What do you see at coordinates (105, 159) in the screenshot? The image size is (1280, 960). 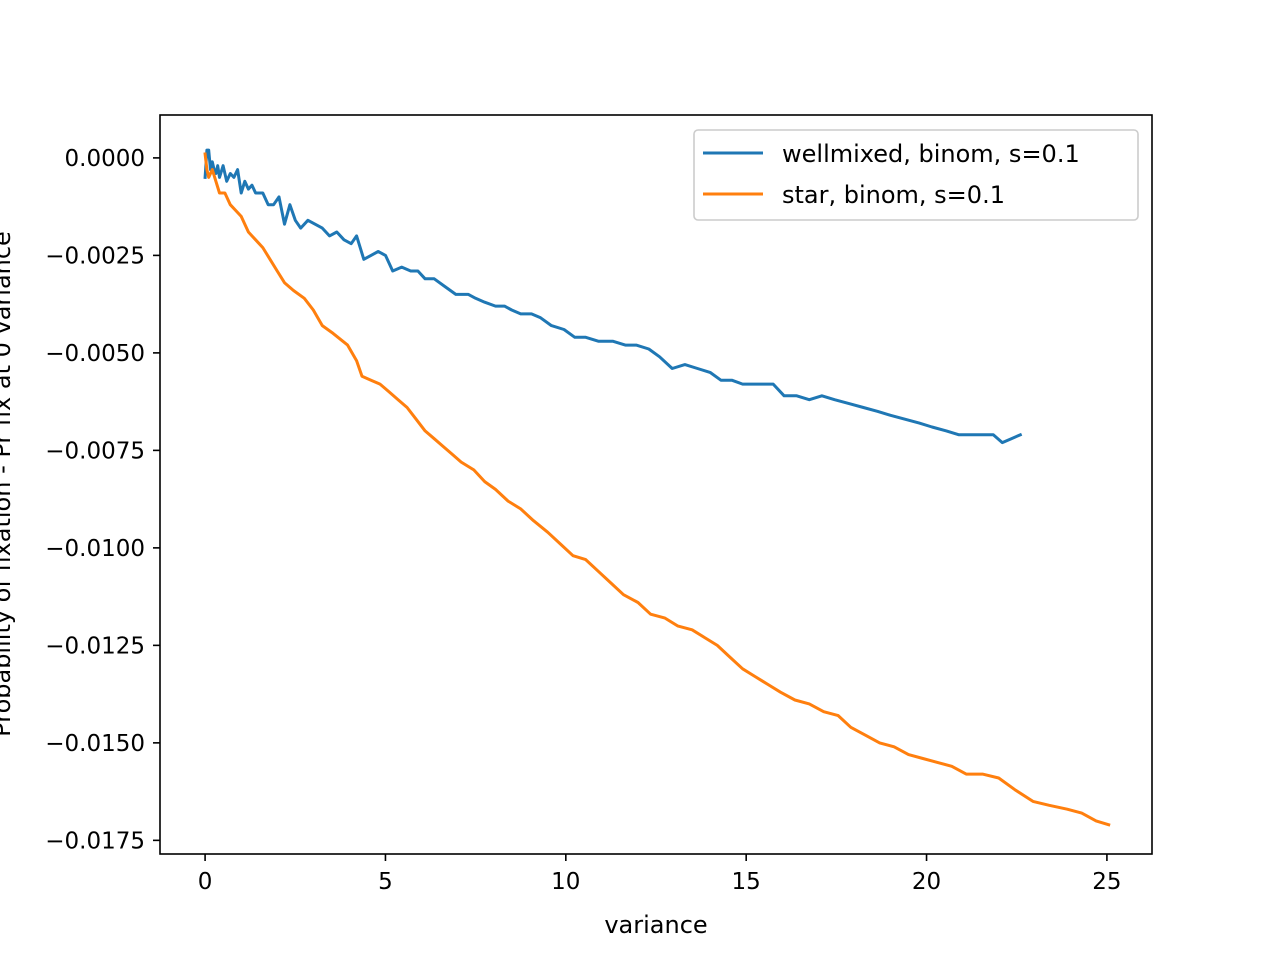 I see `y-tick-label: 0.0000` at bounding box center [105, 159].